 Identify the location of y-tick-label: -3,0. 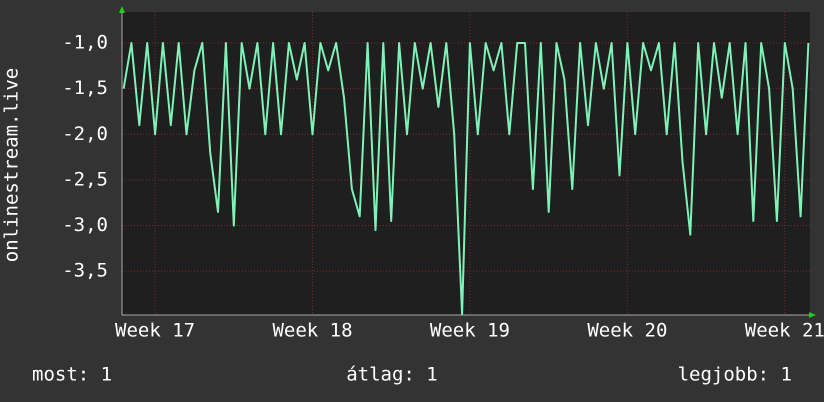
(85, 225).